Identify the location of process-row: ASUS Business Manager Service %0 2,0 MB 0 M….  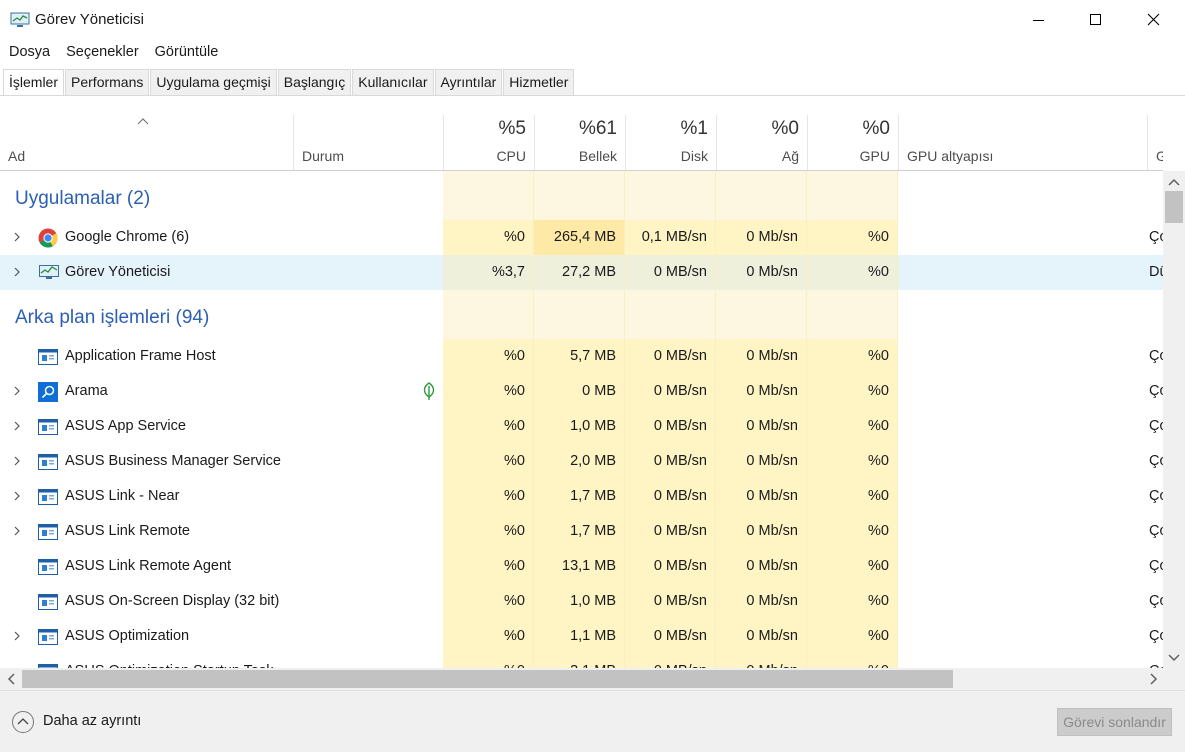
(581, 461).